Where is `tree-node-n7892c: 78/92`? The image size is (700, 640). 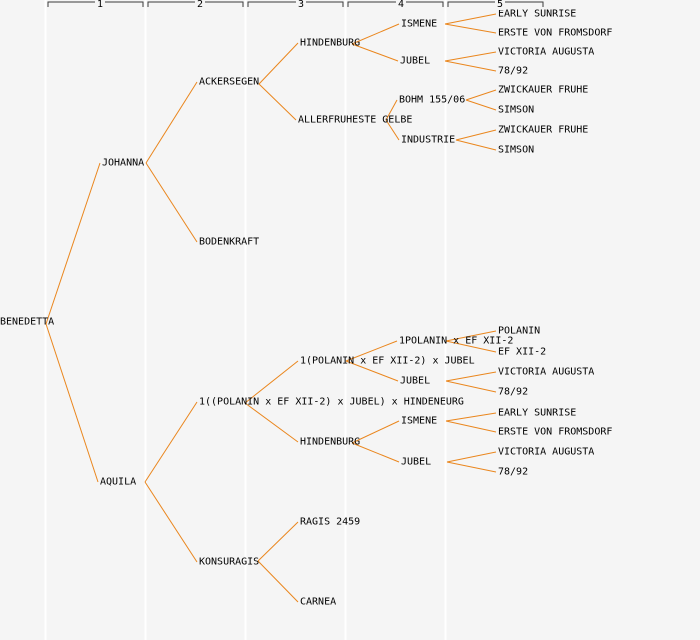 tree-node-n7892c: 78/92 is located at coordinates (513, 472).